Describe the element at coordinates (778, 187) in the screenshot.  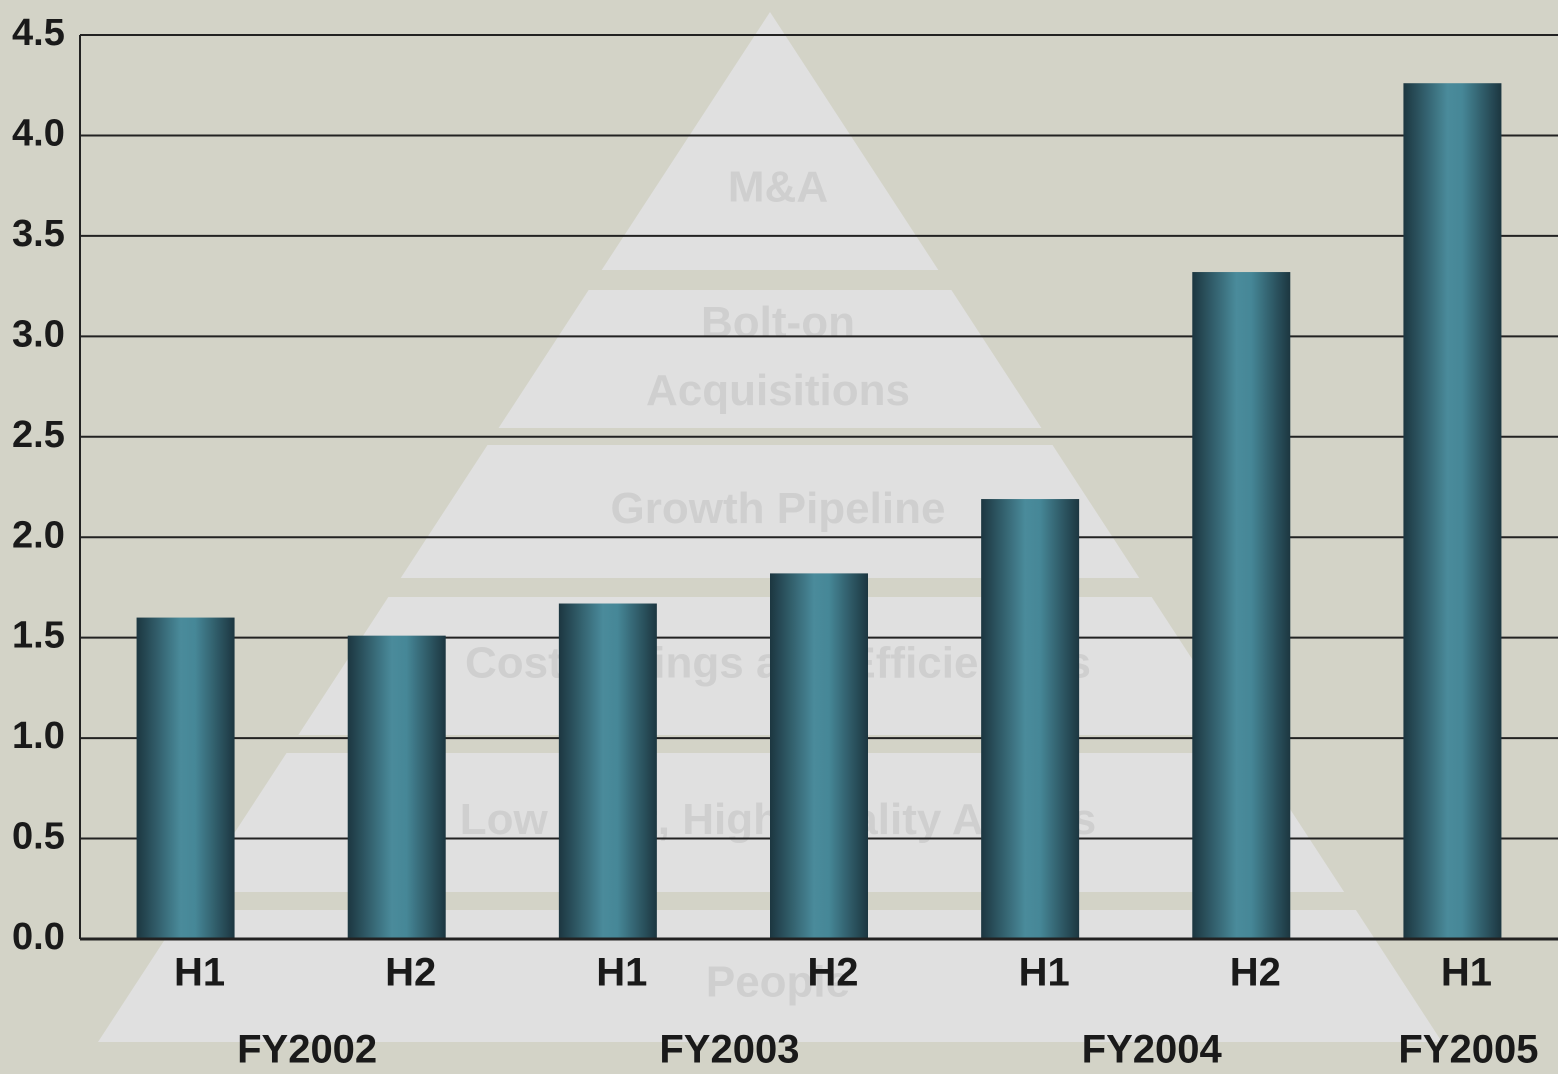
I see `pyramid-label: M&A` at that location.